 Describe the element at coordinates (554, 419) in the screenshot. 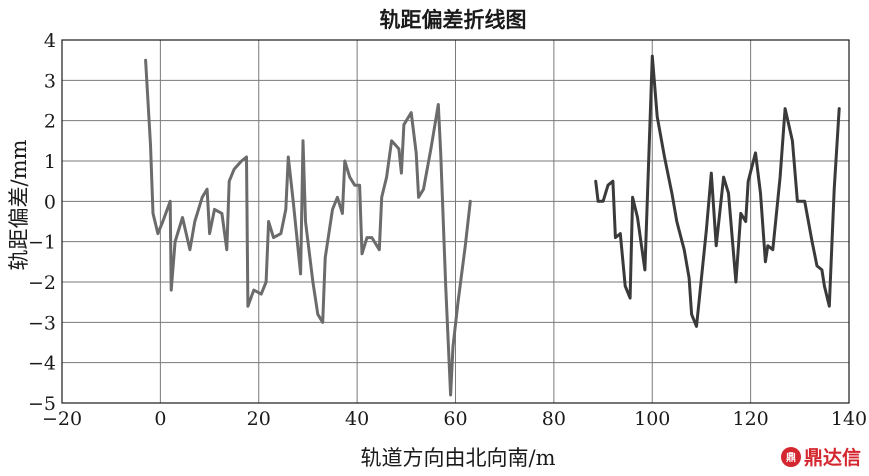

I see `x-tick-label: 80` at that location.